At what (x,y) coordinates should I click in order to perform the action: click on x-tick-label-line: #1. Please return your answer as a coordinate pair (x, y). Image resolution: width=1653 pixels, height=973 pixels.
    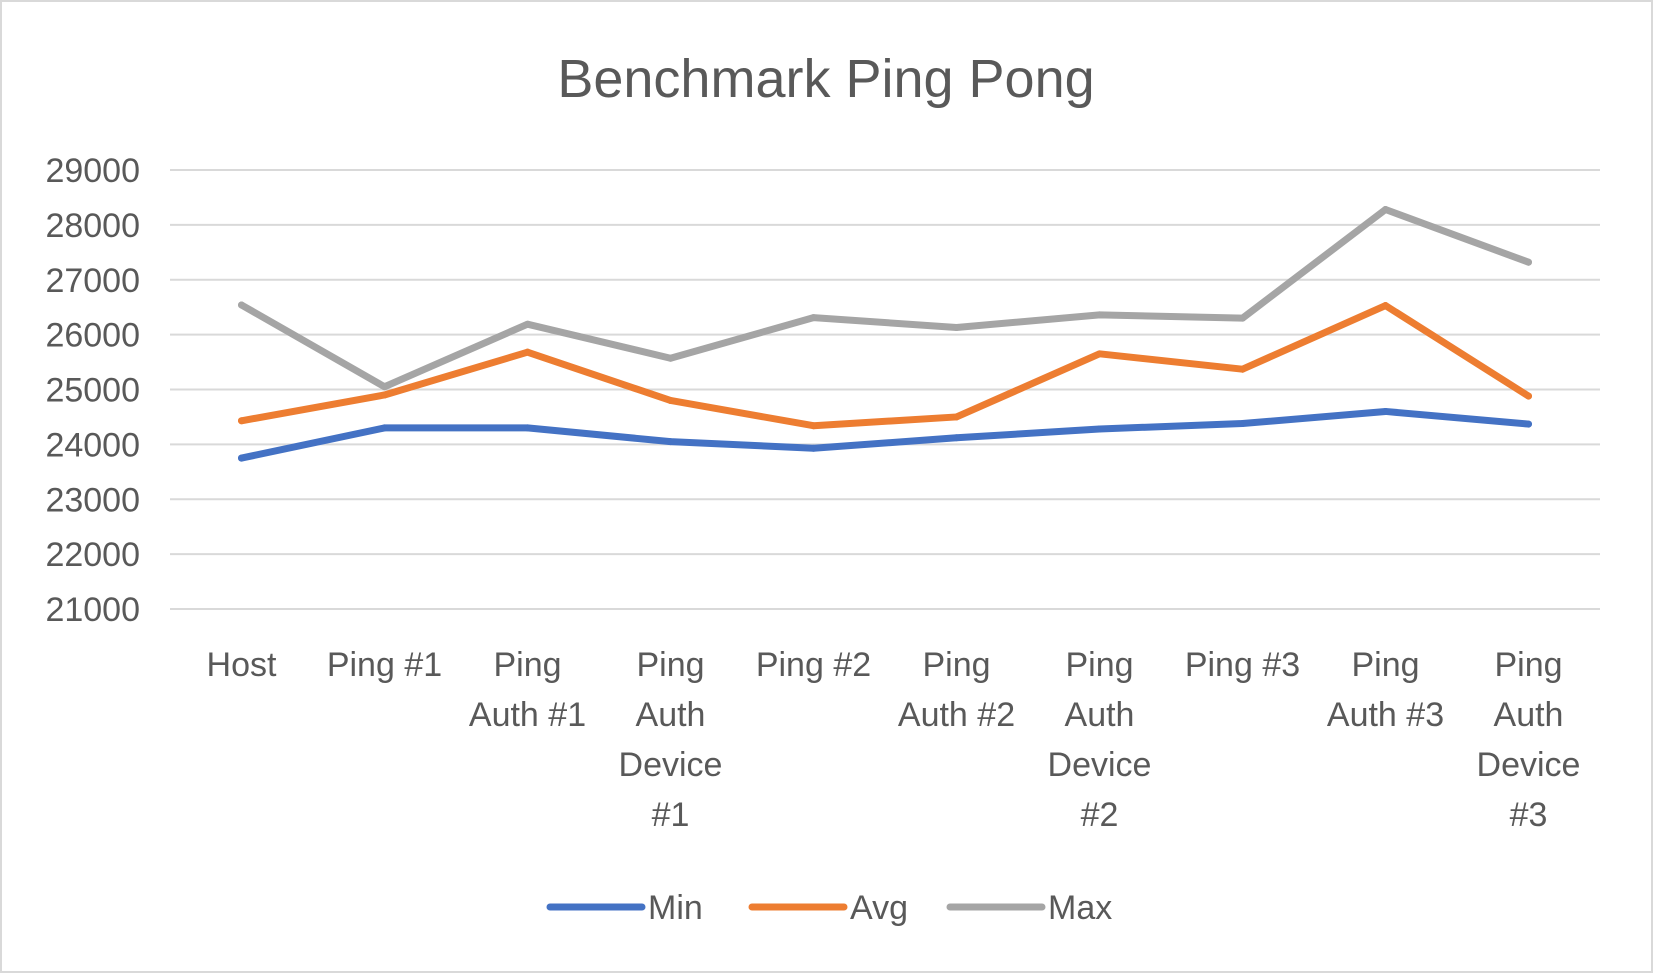
    Looking at the image, I should click on (671, 815).